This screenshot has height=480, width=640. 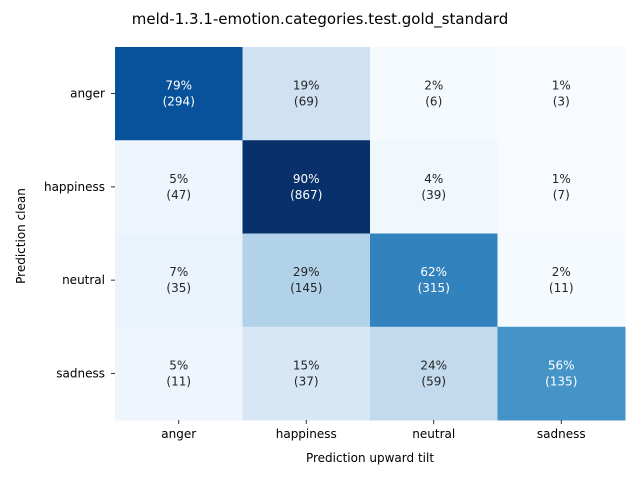 What do you see at coordinates (561, 434) in the screenshot?
I see `x-tick-label: sadness` at bounding box center [561, 434].